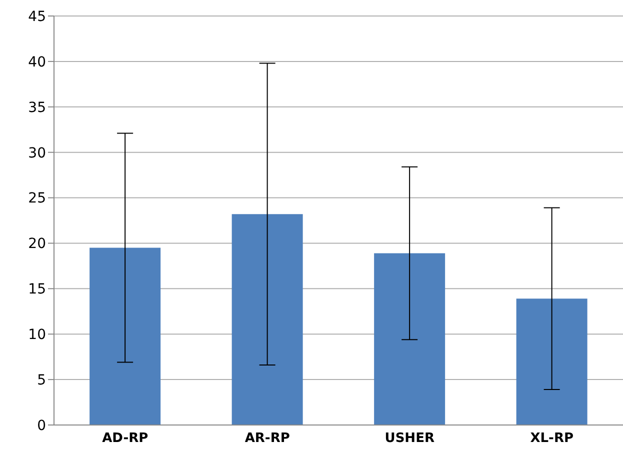 This screenshot has width=623, height=453. What do you see at coordinates (552, 438) in the screenshot?
I see `x-tick-label: XL-RP` at bounding box center [552, 438].